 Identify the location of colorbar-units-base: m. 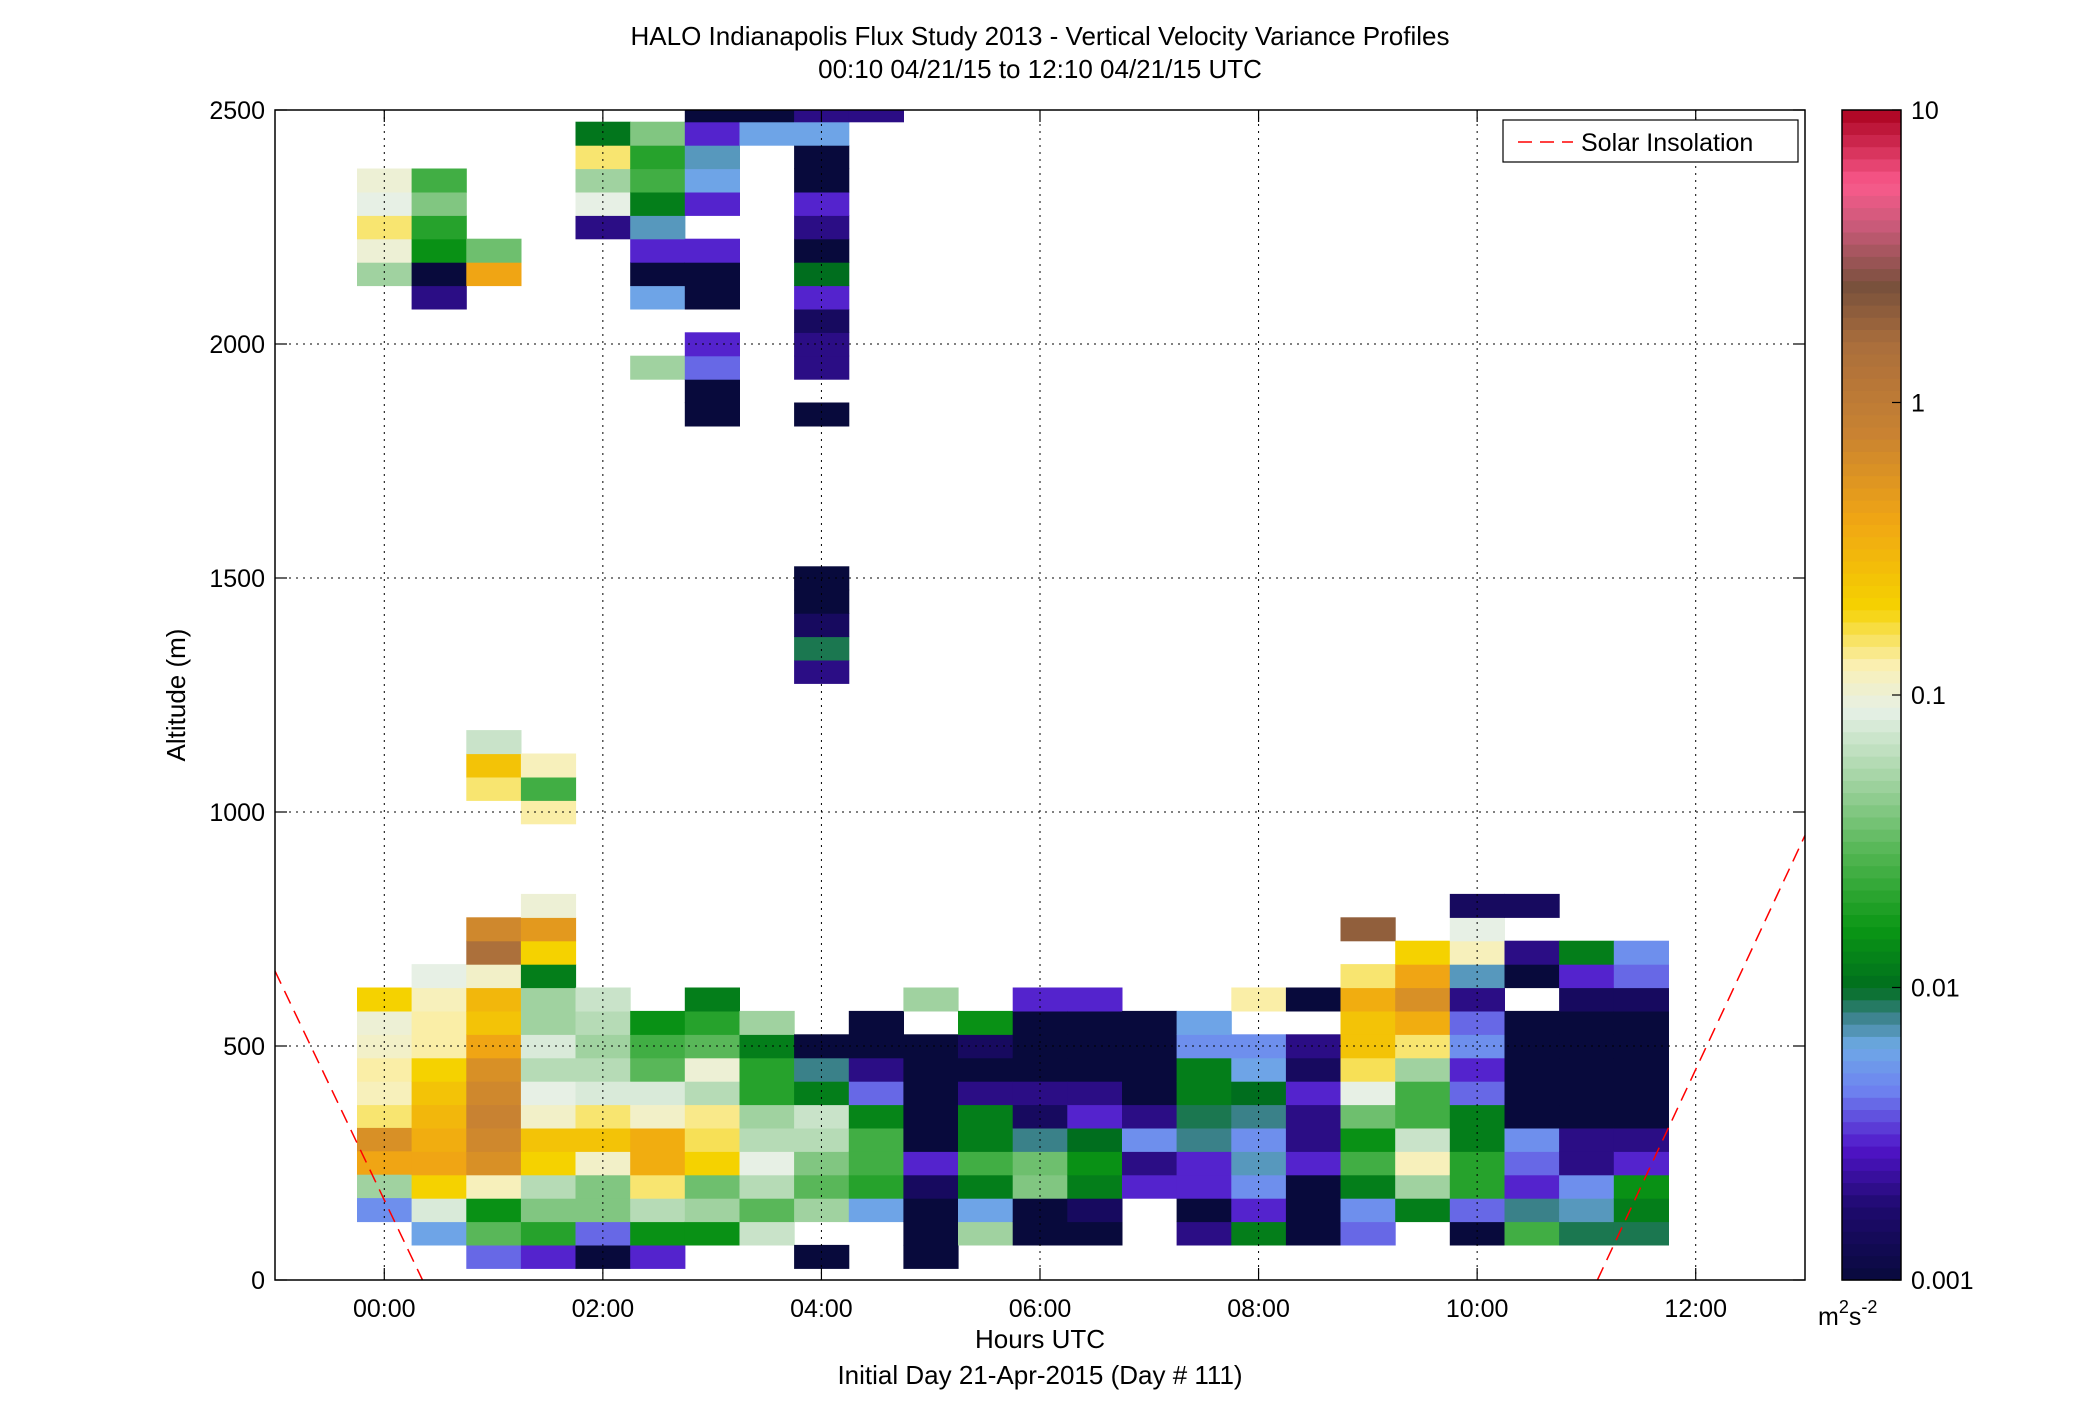
(1828, 1317).